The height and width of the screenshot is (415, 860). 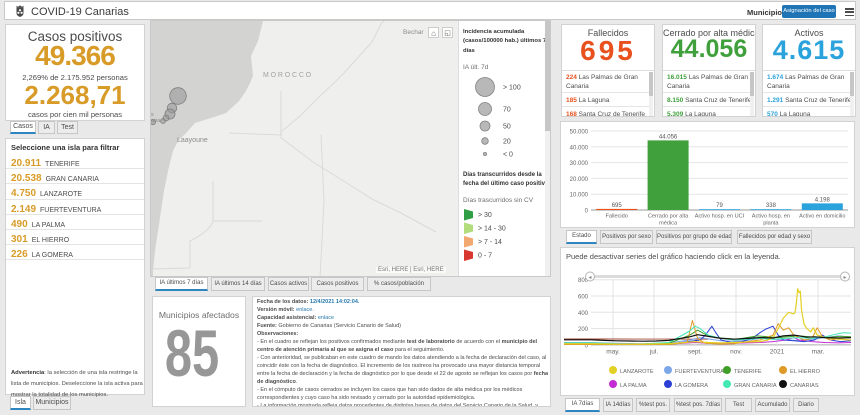 What do you see at coordinates (579, 180) in the screenshot?
I see `svg-text: 20.000` at bounding box center [579, 180].